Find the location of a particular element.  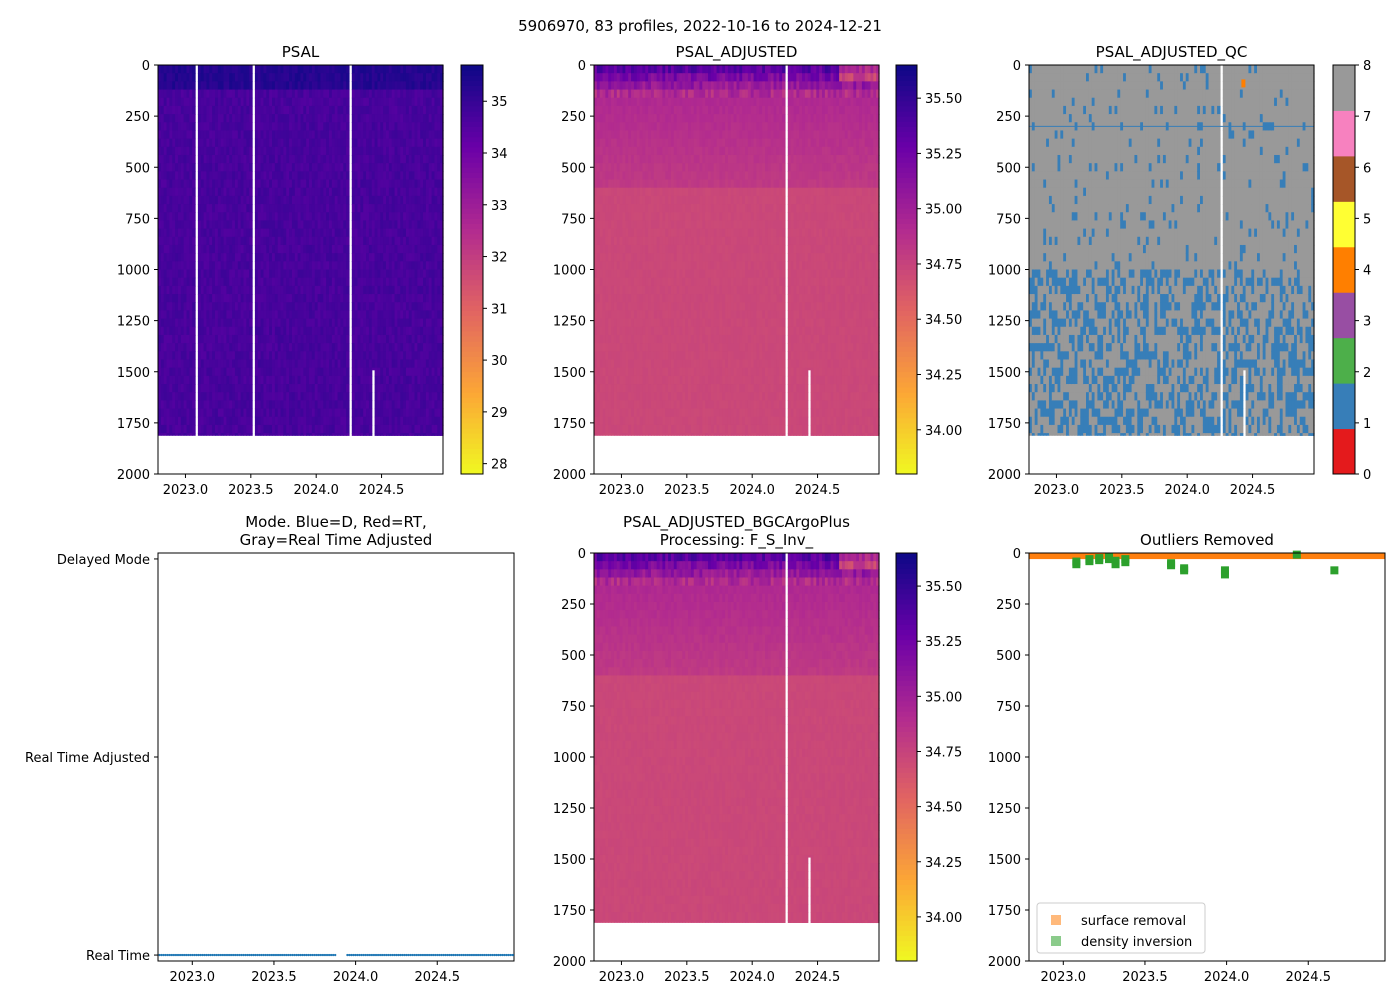

y-tick-label: 0 is located at coordinates (146, 66).